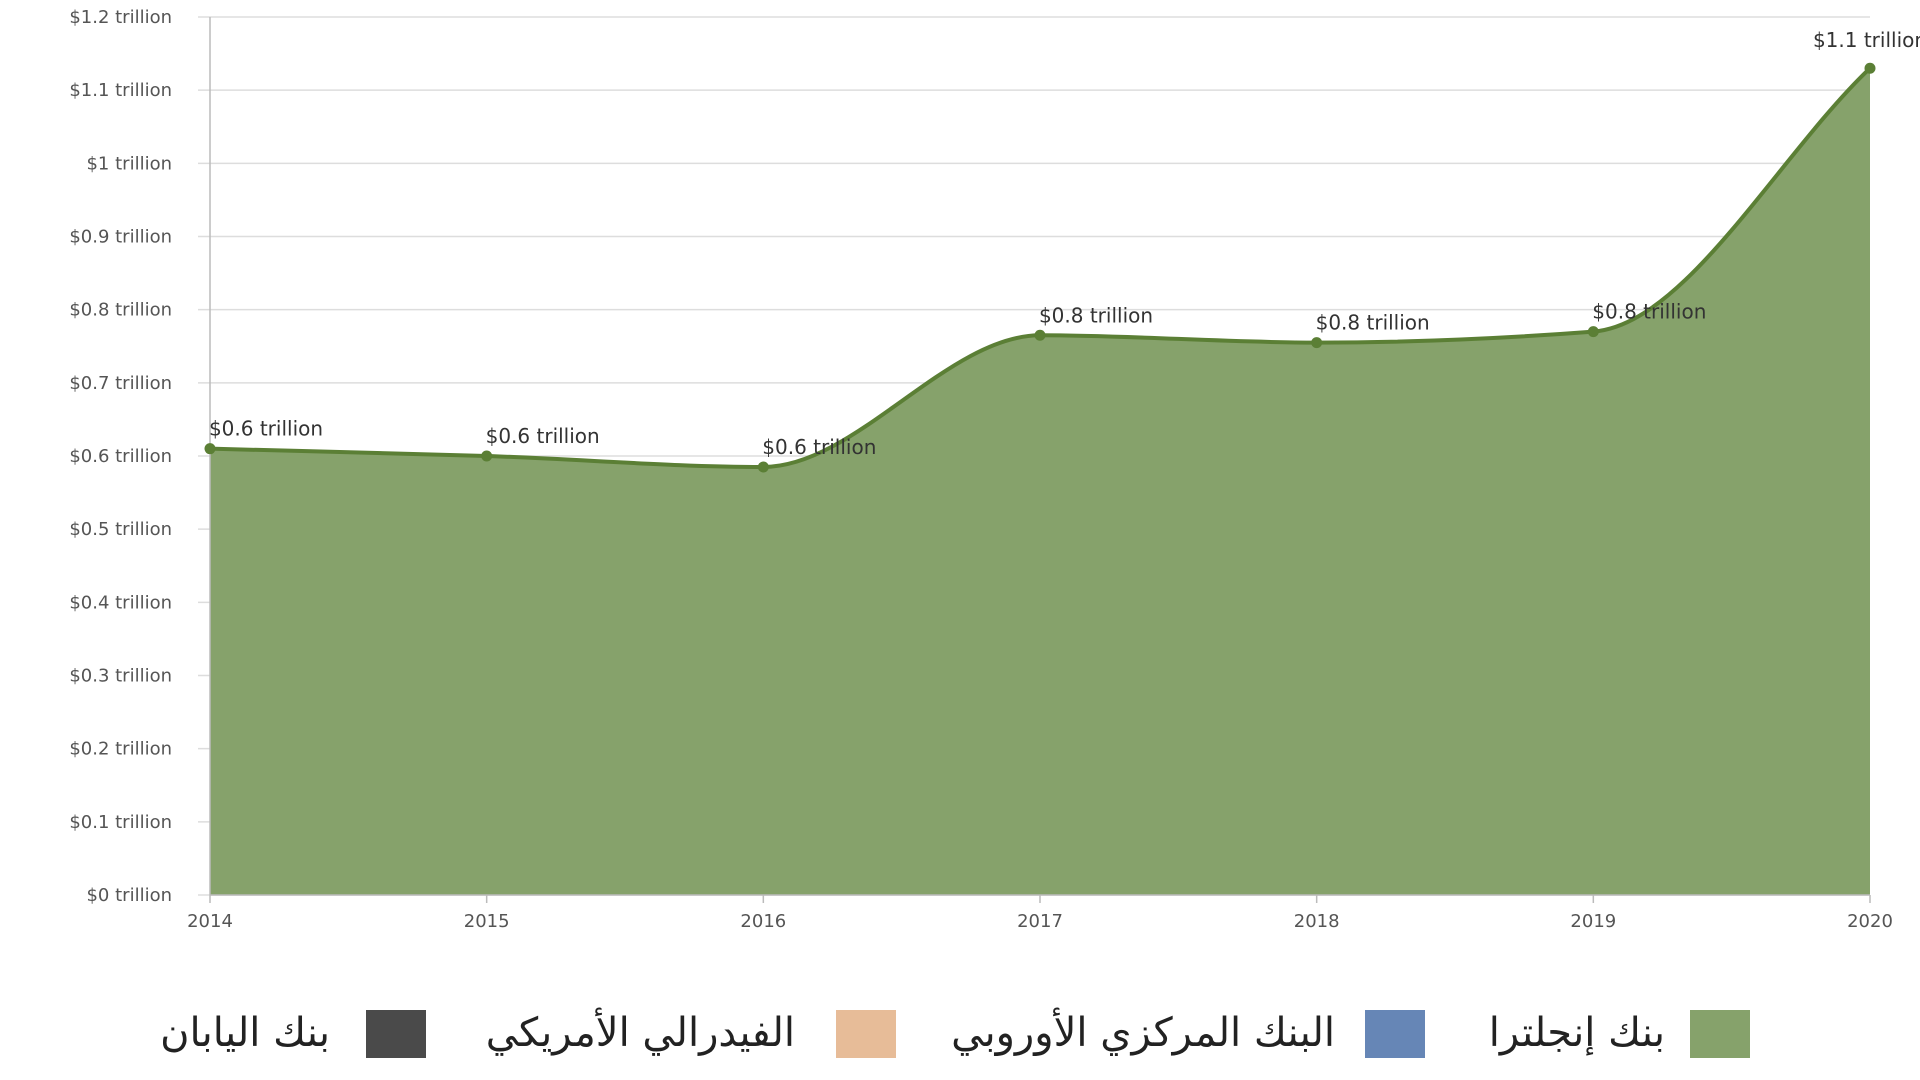  I want to click on x-tick-label: 2016, so click(763, 921).